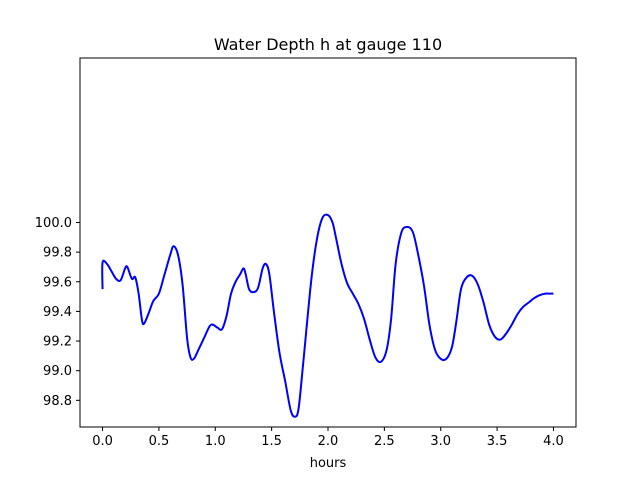 The height and width of the screenshot is (480, 640). Describe the element at coordinates (102, 441) in the screenshot. I see `x-tick-label: 0.0` at that location.